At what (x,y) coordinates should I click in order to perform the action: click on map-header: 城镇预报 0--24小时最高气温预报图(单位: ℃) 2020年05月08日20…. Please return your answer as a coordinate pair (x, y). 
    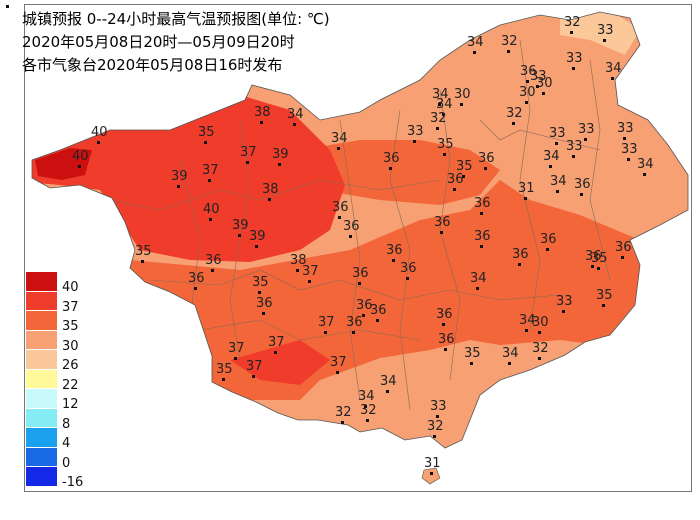
    Looking at the image, I should click on (176, 42).